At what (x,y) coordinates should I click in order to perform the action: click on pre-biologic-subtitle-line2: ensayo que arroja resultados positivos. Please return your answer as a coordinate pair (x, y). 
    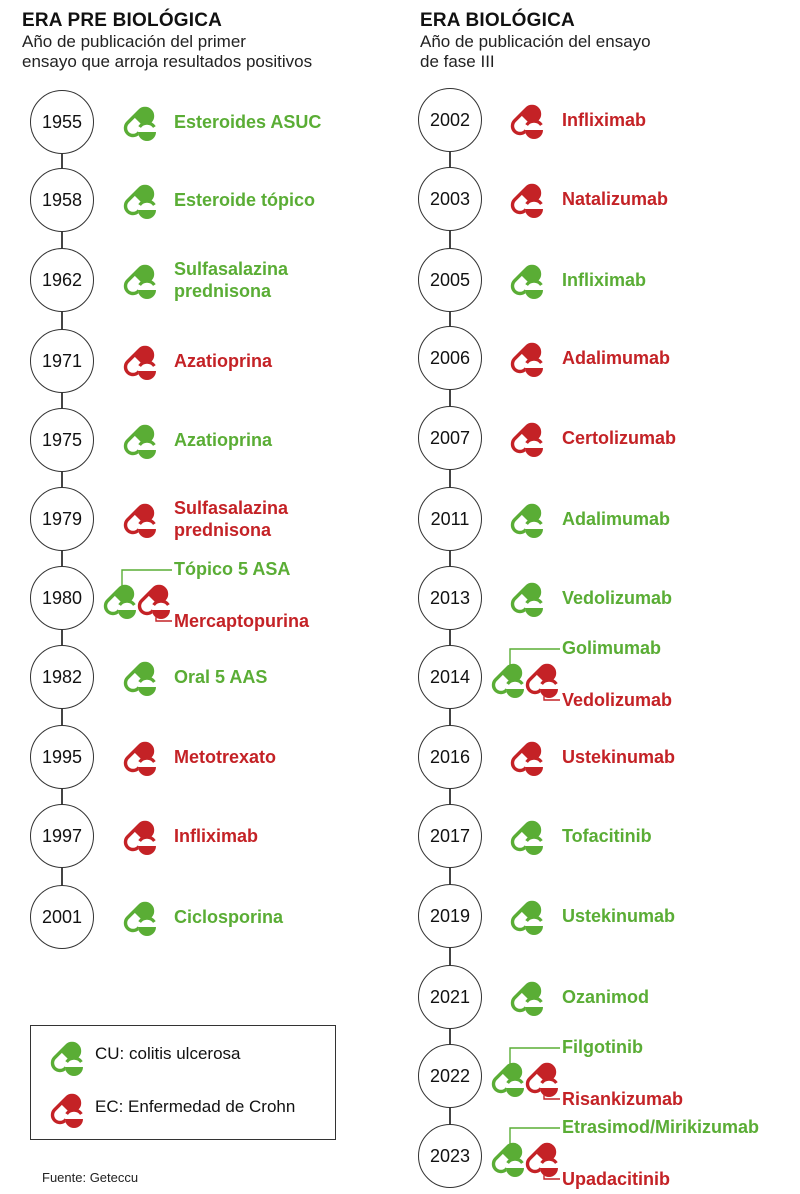
    Looking at the image, I should click on (167, 61).